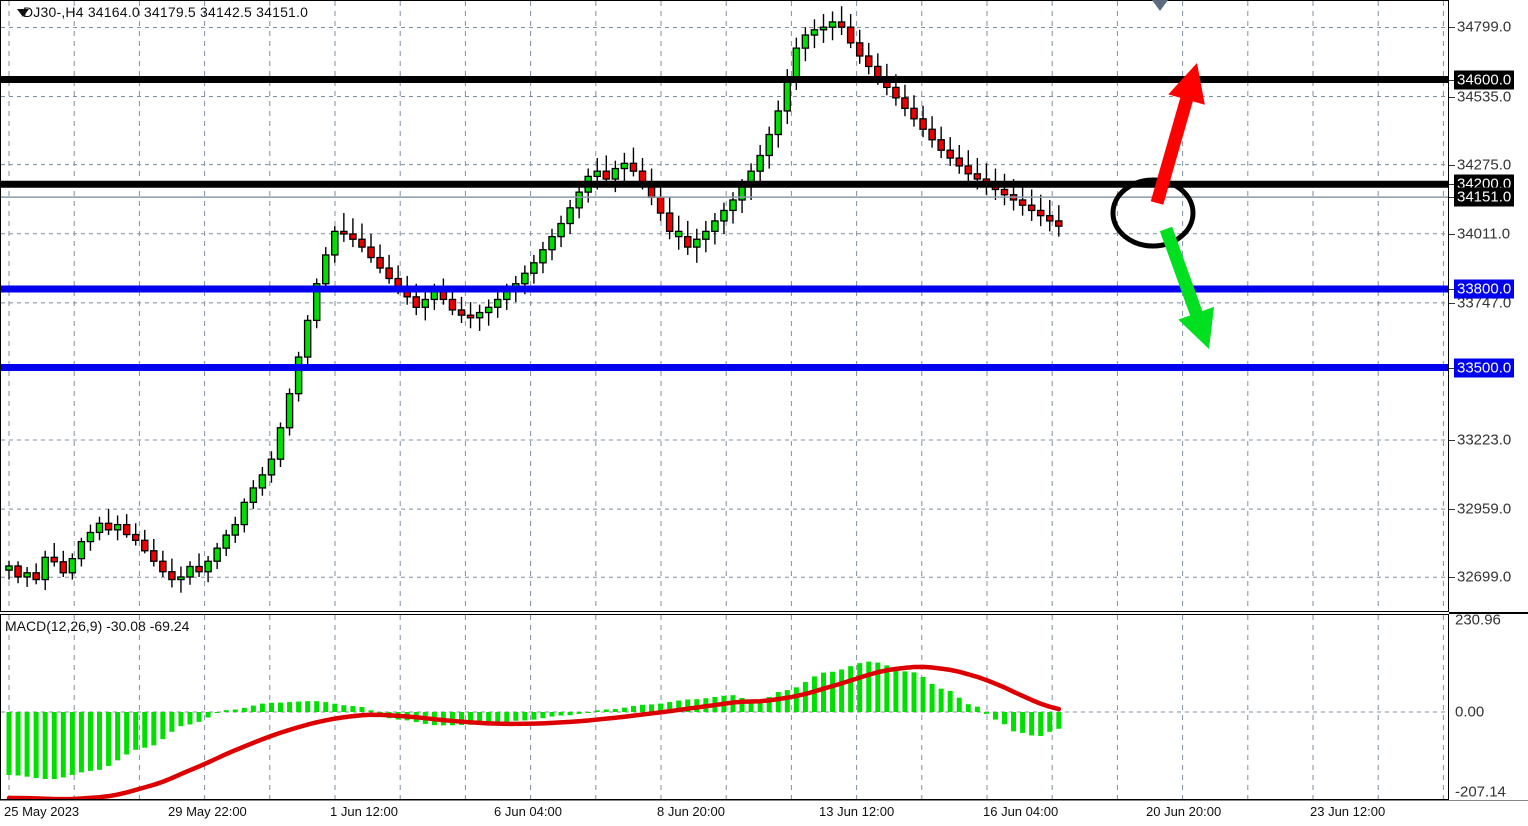 This screenshot has width=1528, height=826. What do you see at coordinates (1184, 811) in the screenshot?
I see `time-axis-label: 20 Jun 20:00` at bounding box center [1184, 811].